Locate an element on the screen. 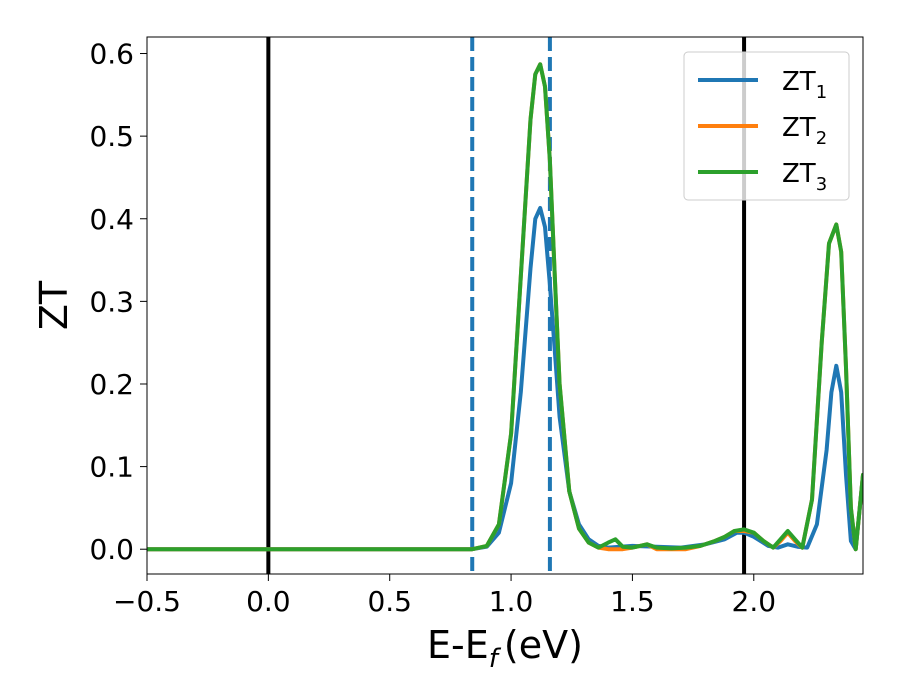 This screenshot has height=700, width=900. x-tick-label: 0.0 is located at coordinates (268, 601).